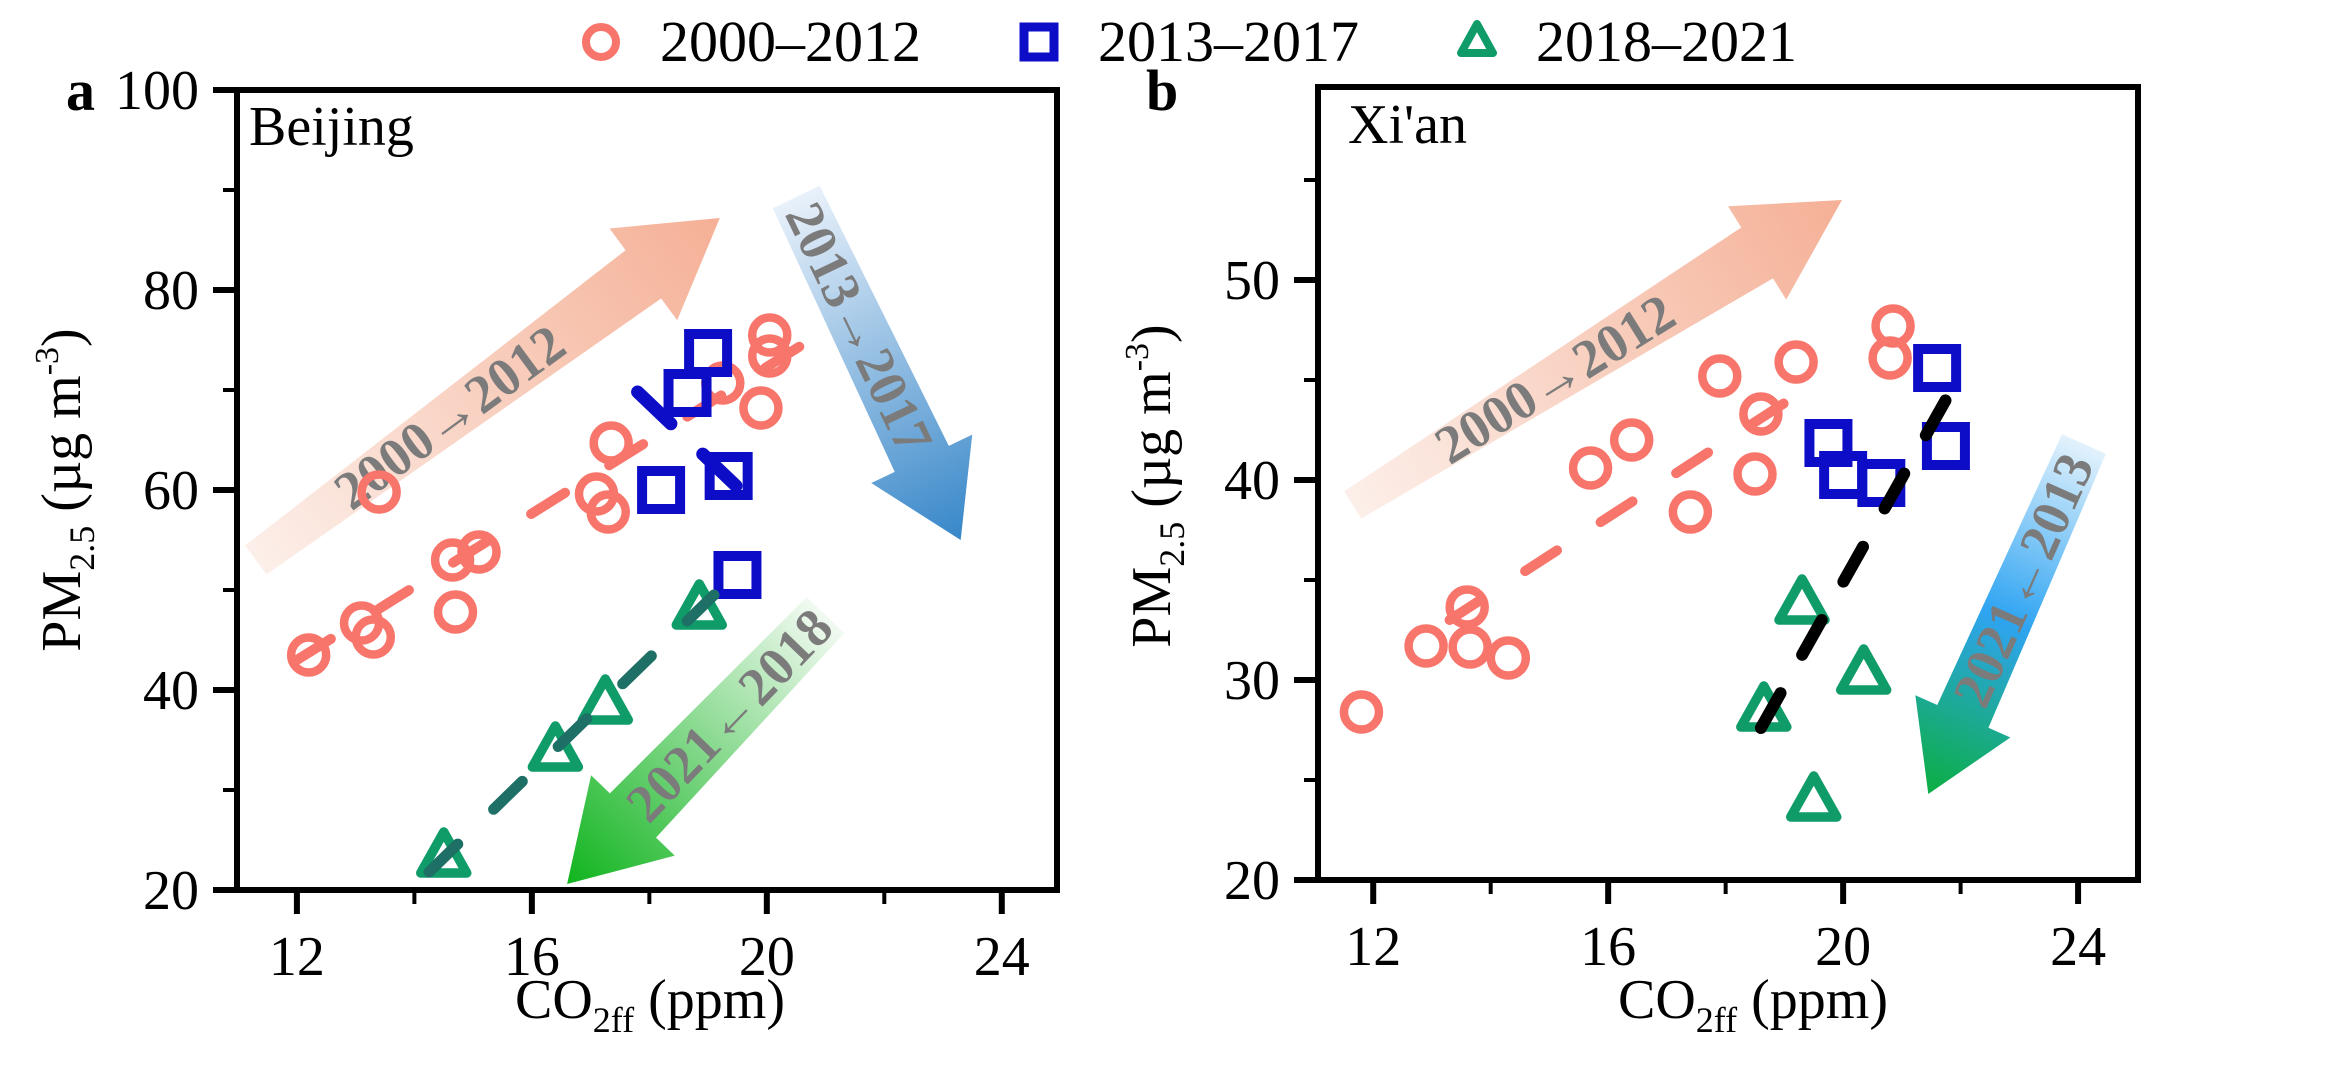 This screenshot has height=1065, width=2338. What do you see at coordinates (1162, 90) in the screenshot?
I see `panel-letter-b: b` at bounding box center [1162, 90].